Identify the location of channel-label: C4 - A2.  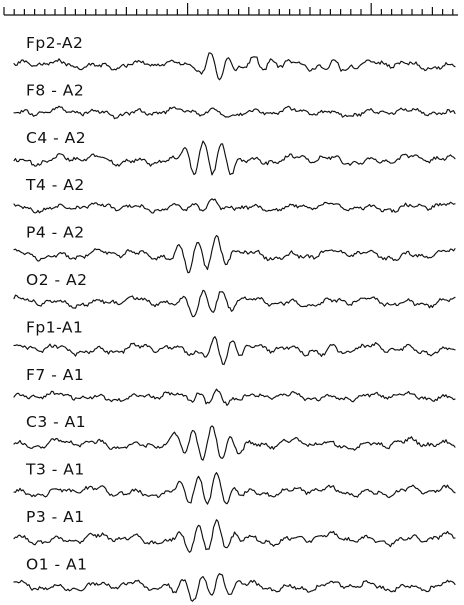
(56, 138).